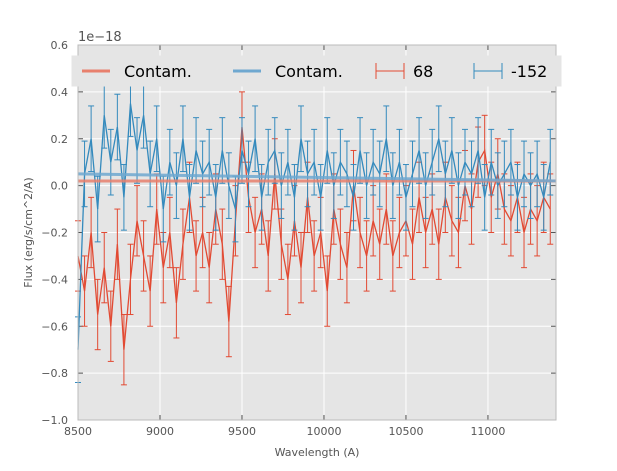 The width and height of the screenshot is (617, 471). Describe the element at coordinates (100, 37) in the screenshot. I see `offset-label: 1e−18` at that location.